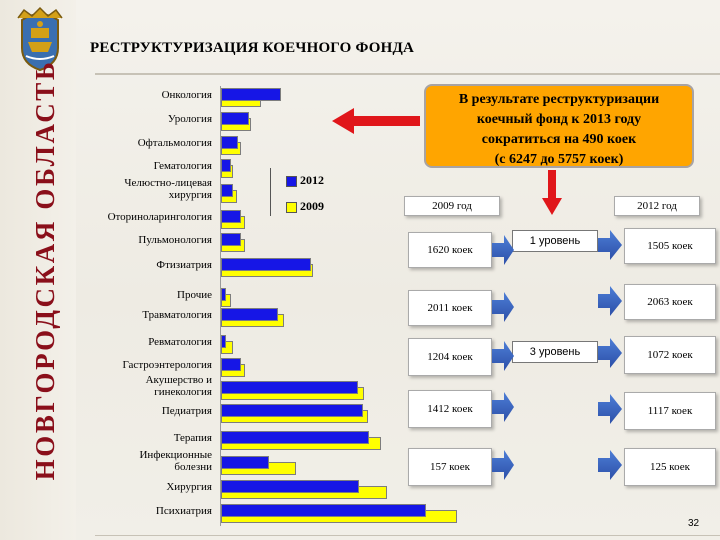  Describe the element at coordinates (559, 119) in the screenshot. I see `callout-line-2: коечный фонд к 2013 году` at that location.